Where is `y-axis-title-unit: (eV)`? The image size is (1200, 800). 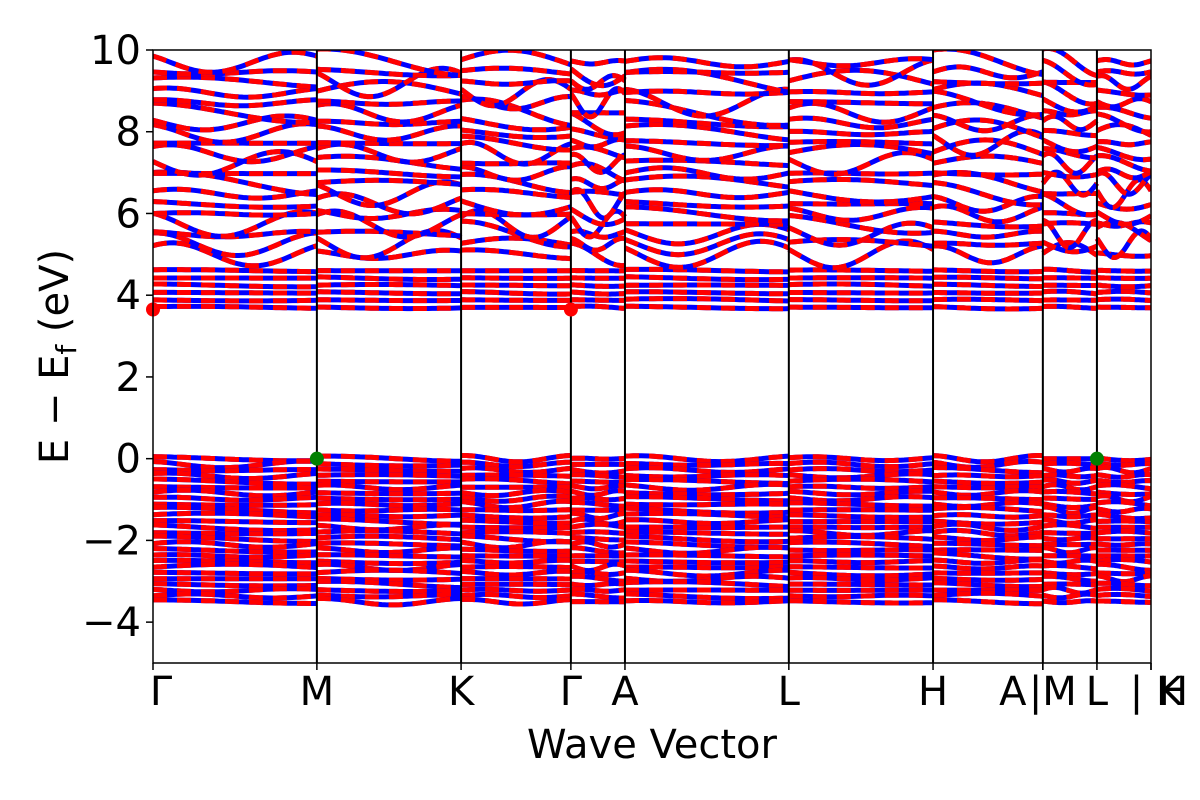
y-axis-title-unit: (eV) is located at coordinates (55, 297).